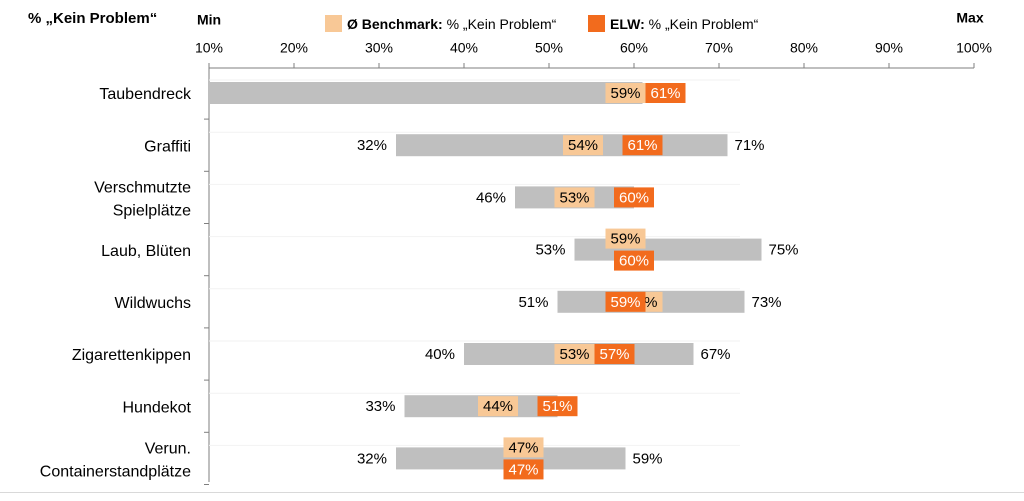 The width and height of the screenshot is (1024, 501). Describe the element at coordinates (167, 146) in the screenshot. I see `category-label: Graffiti` at that location.